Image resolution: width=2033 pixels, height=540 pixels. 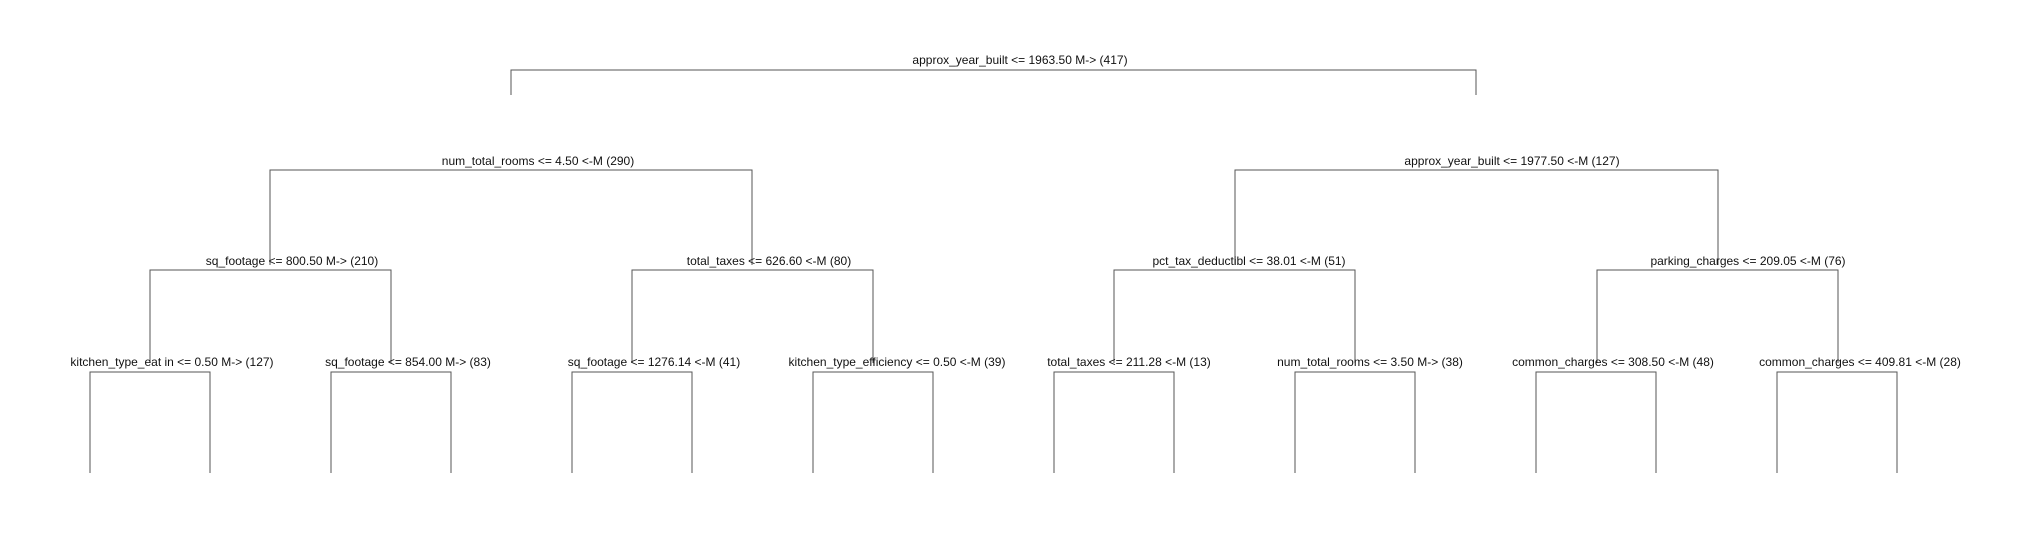 What do you see at coordinates (1837, 422) in the screenshot?
I see `edge-rrr` at bounding box center [1837, 422].